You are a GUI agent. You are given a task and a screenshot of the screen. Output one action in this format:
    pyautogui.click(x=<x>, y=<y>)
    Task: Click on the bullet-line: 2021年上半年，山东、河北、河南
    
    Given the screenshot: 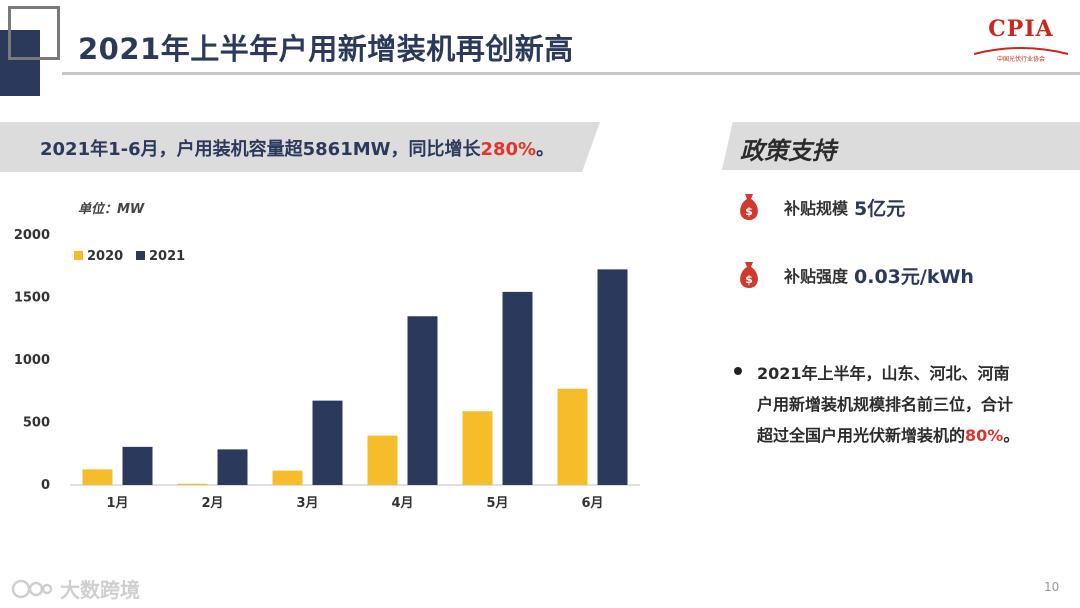 What is the action you would take?
    pyautogui.click(x=883, y=373)
    